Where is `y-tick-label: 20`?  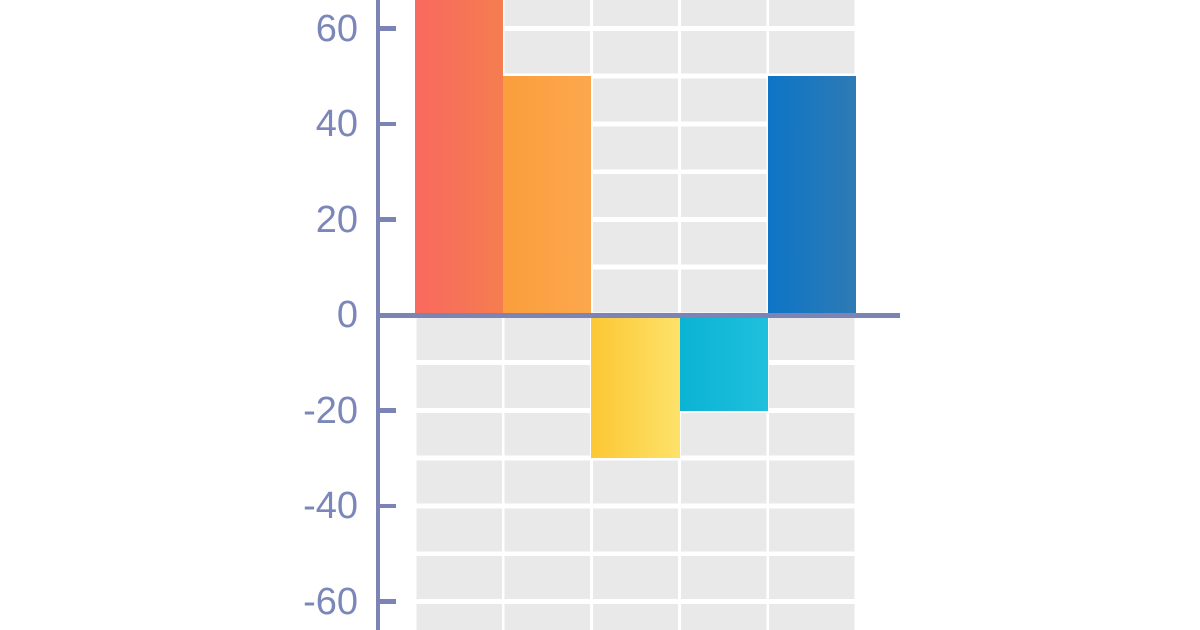 y-tick-label: 20 is located at coordinates (336, 219).